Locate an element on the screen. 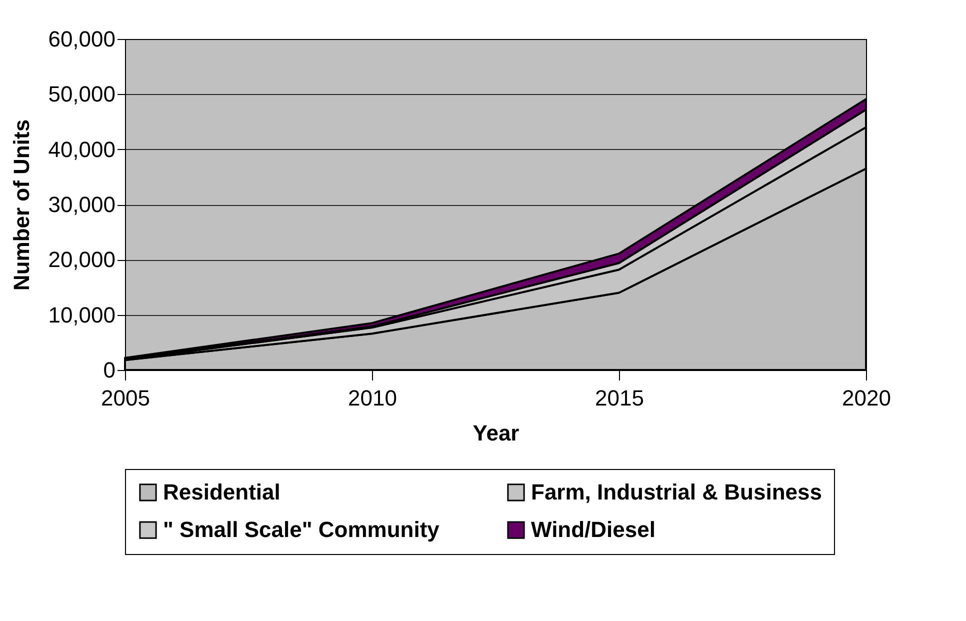 Image resolution: width=966 pixels, height=621 pixels. y-tick-label: 60,000 is located at coordinates (82, 39).